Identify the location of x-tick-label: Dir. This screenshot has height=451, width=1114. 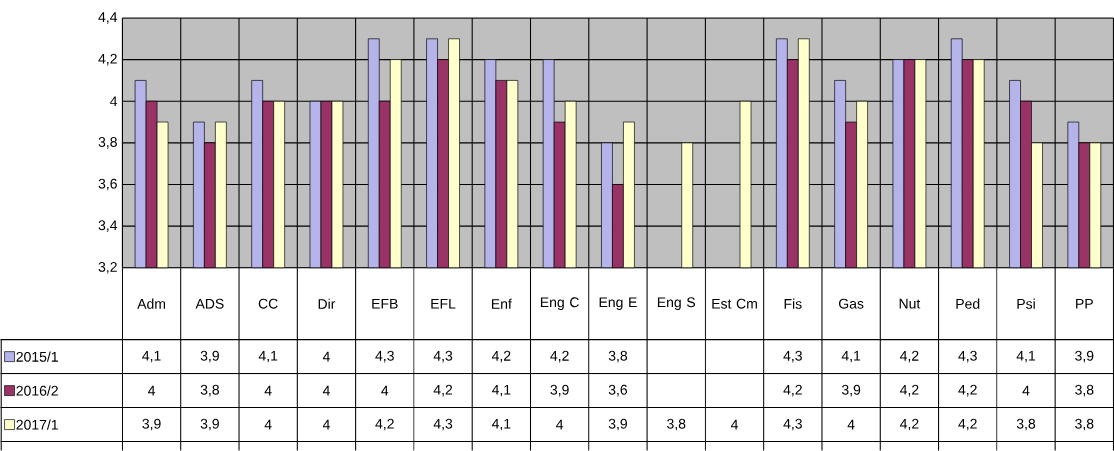
(327, 303).